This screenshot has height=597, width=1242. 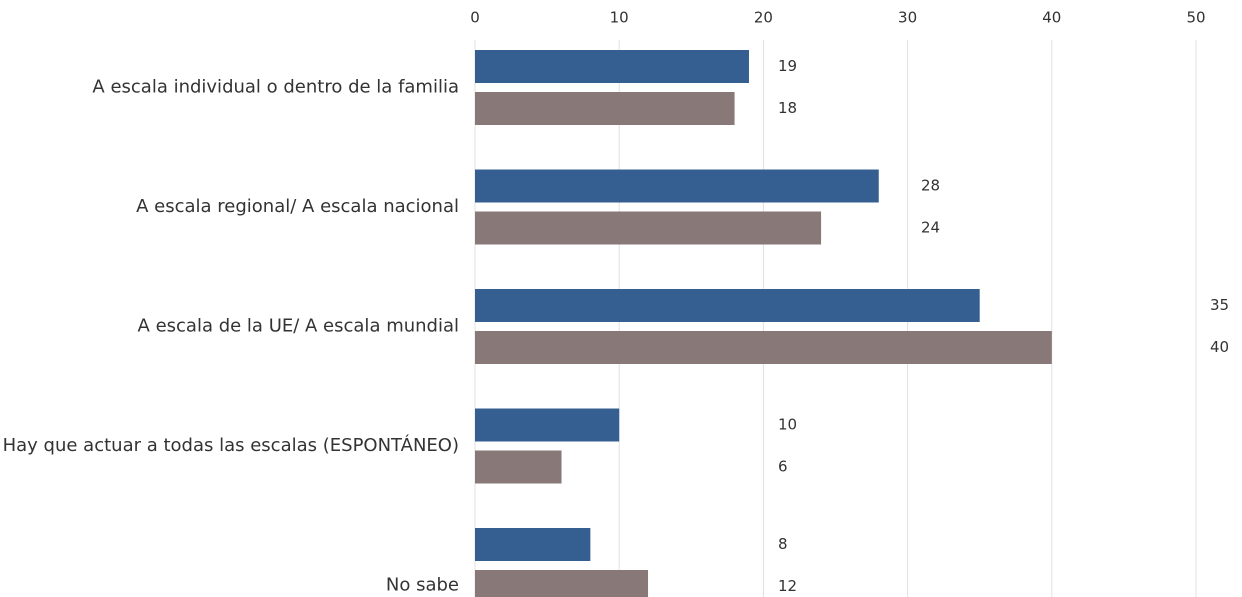 I want to click on value-label: 12, so click(x=787, y=586).